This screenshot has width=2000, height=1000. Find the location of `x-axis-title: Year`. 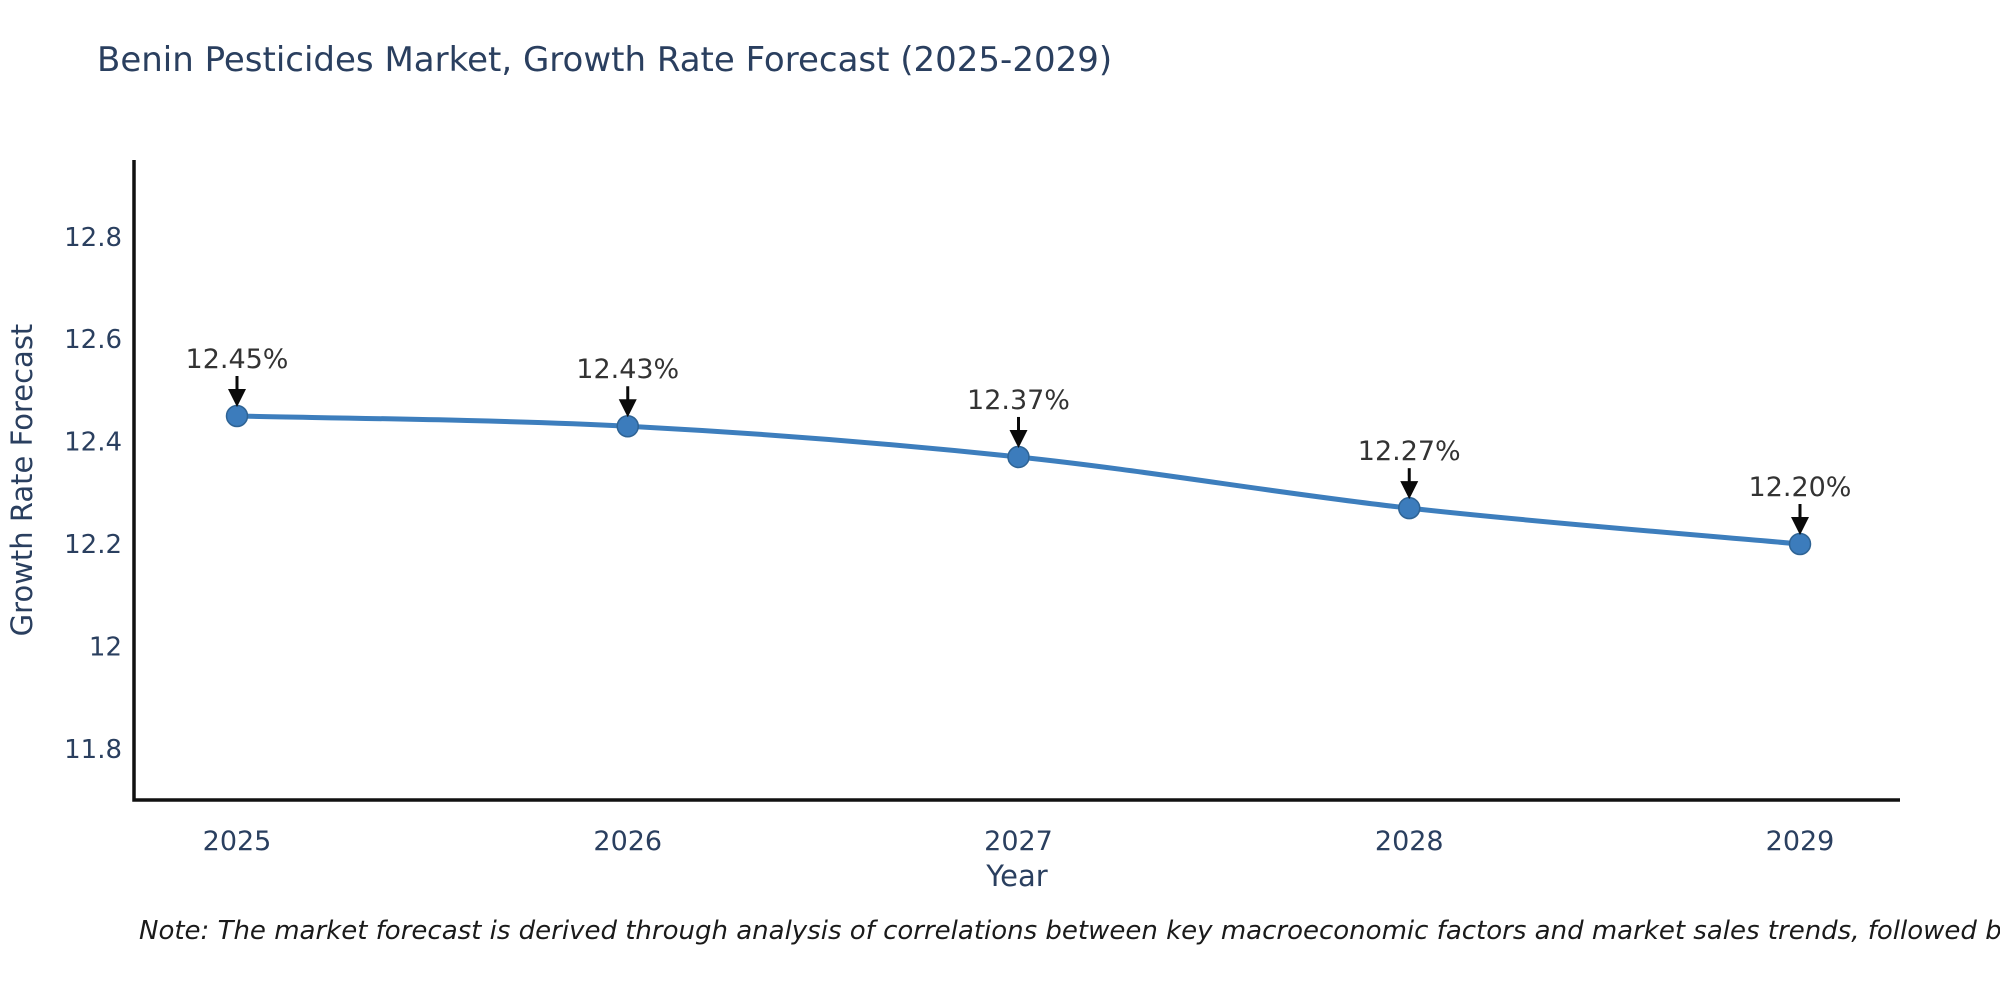

x-axis-title: Year is located at coordinates (1016, 876).